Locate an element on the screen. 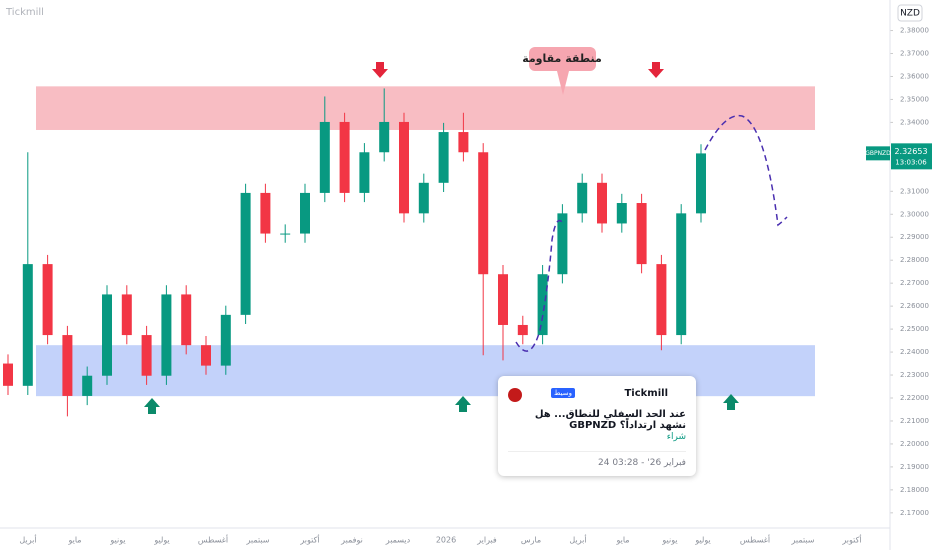 Image resolution: width=932 pixels, height=550 pixels. last-price: 2.32653 is located at coordinates (910, 151).